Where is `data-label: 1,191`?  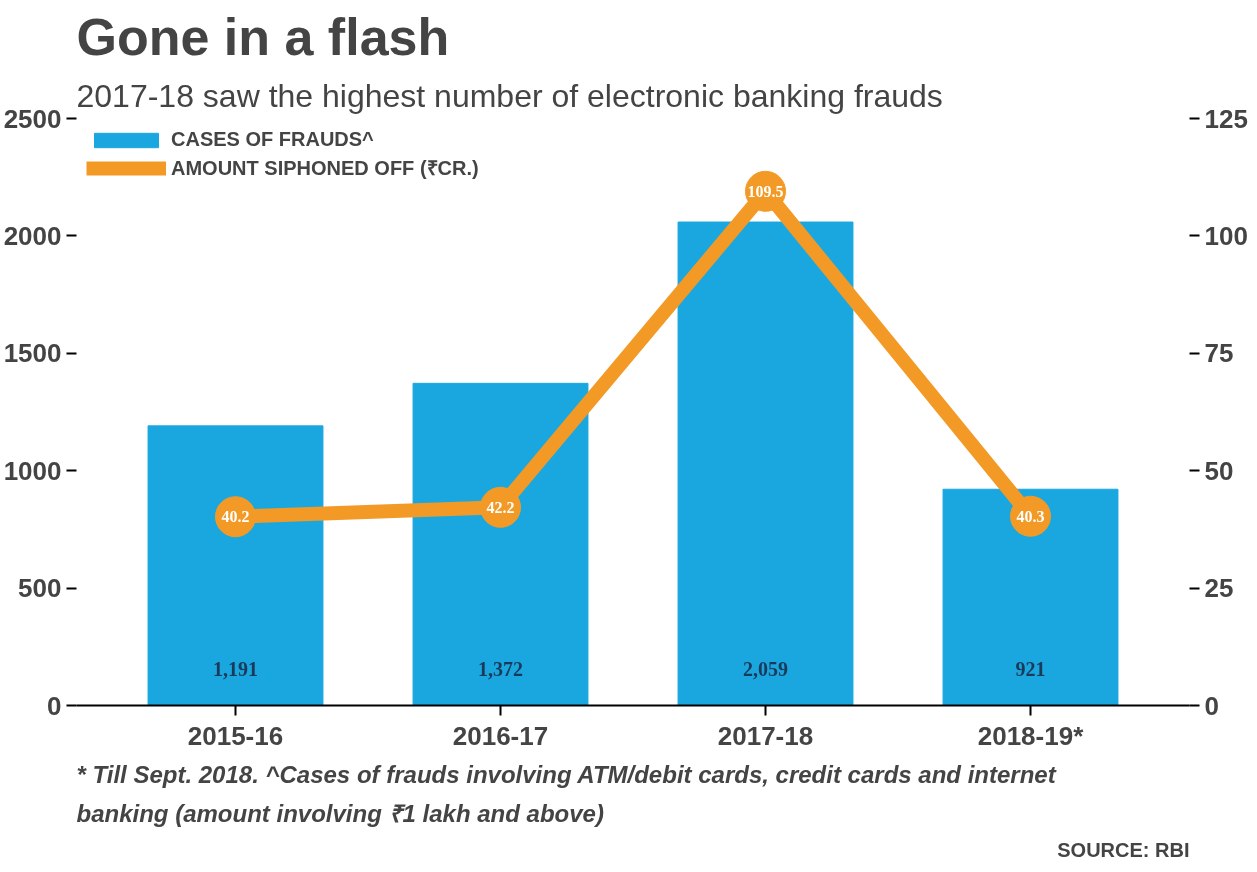 data-label: 1,191 is located at coordinates (235, 668).